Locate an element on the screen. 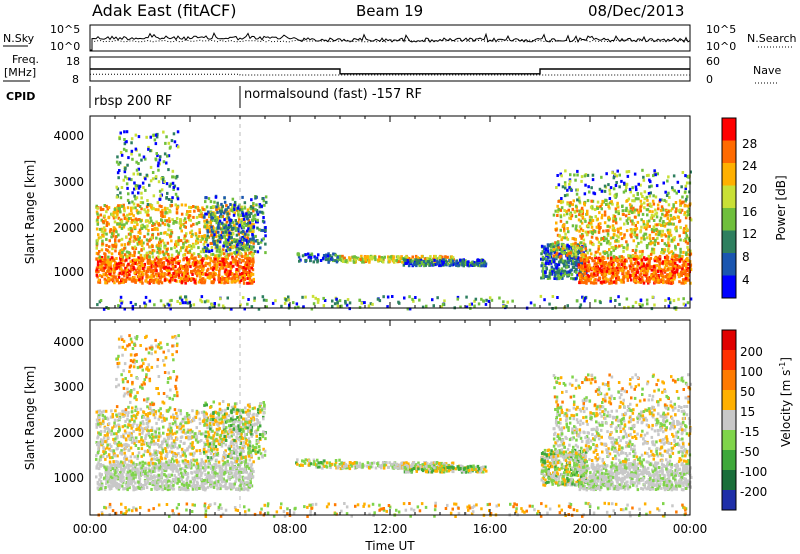 The height and width of the screenshot is (554, 800). date-title: 08/Dec/2013 is located at coordinates (636, 11).